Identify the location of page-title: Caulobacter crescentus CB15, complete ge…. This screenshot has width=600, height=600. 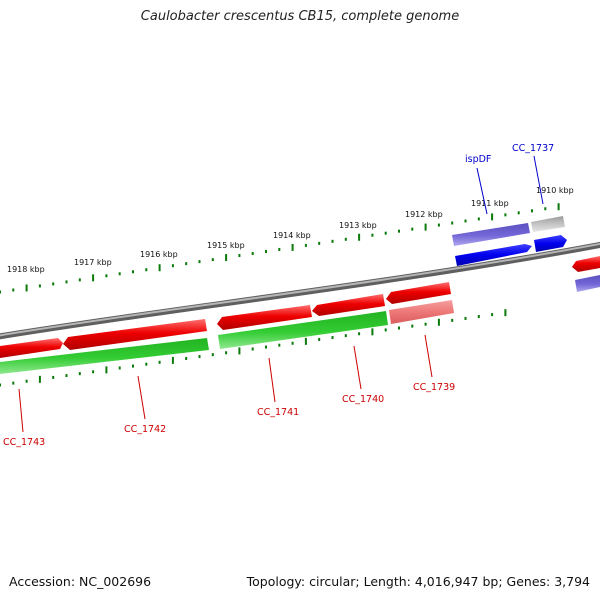
(300, 16).